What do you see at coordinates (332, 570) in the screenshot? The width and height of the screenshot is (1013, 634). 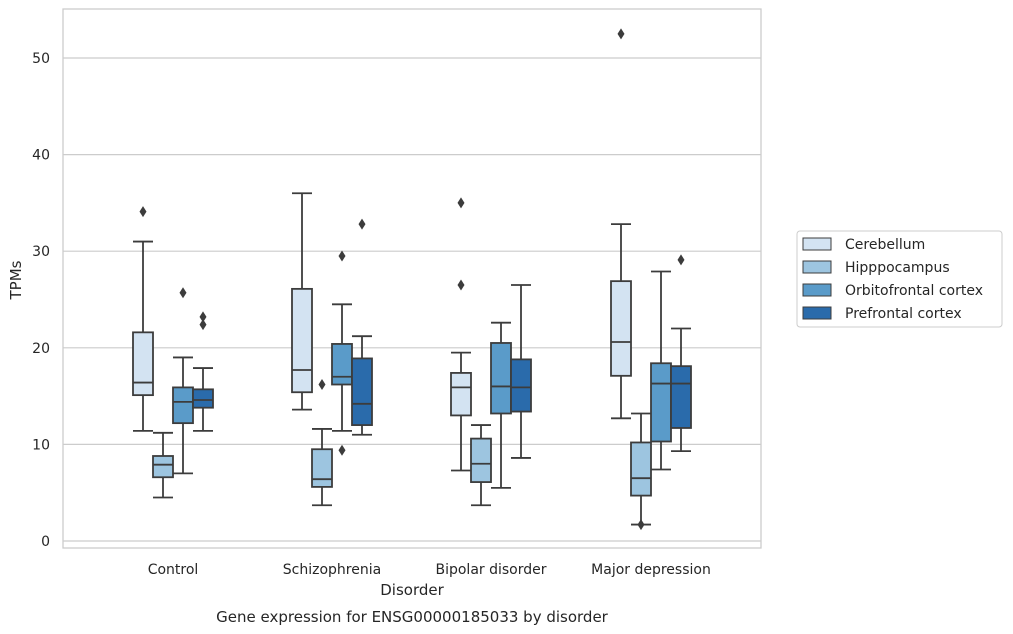 I see `x-tick-label: Schizophrenia` at bounding box center [332, 570].